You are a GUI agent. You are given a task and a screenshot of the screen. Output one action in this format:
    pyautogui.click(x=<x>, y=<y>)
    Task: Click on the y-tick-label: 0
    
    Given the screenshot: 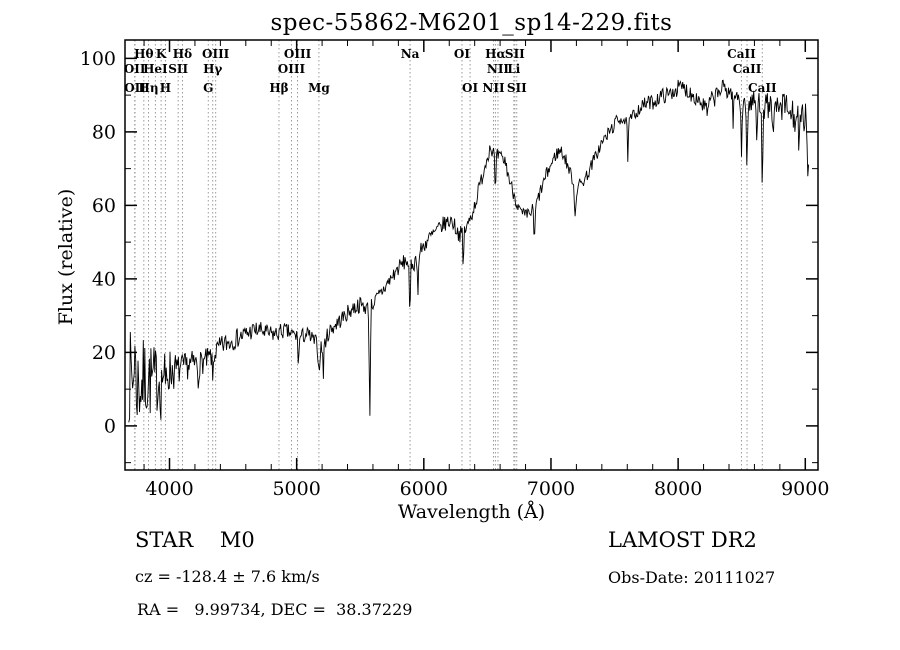 What is the action you would take?
    pyautogui.click(x=110, y=426)
    